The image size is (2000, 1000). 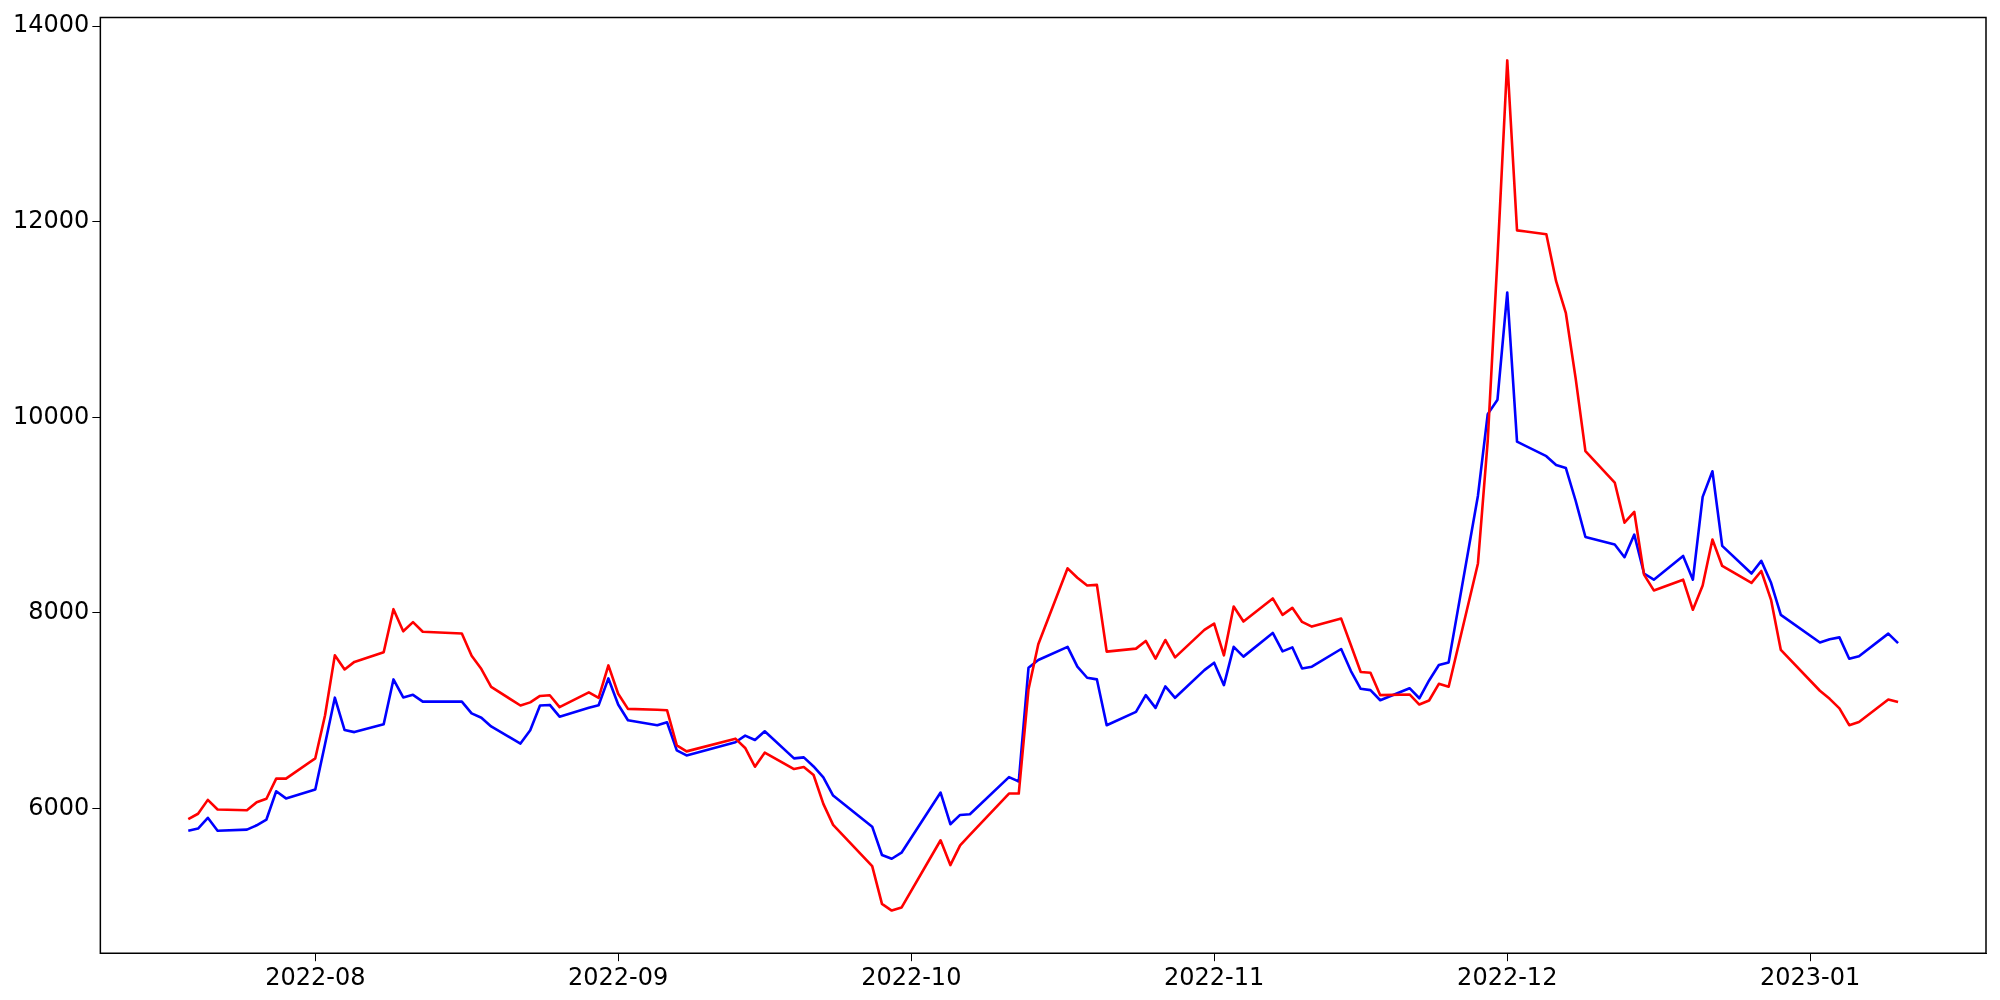 I want to click on x-tick-label: 2023-01, so click(x=1810, y=976).